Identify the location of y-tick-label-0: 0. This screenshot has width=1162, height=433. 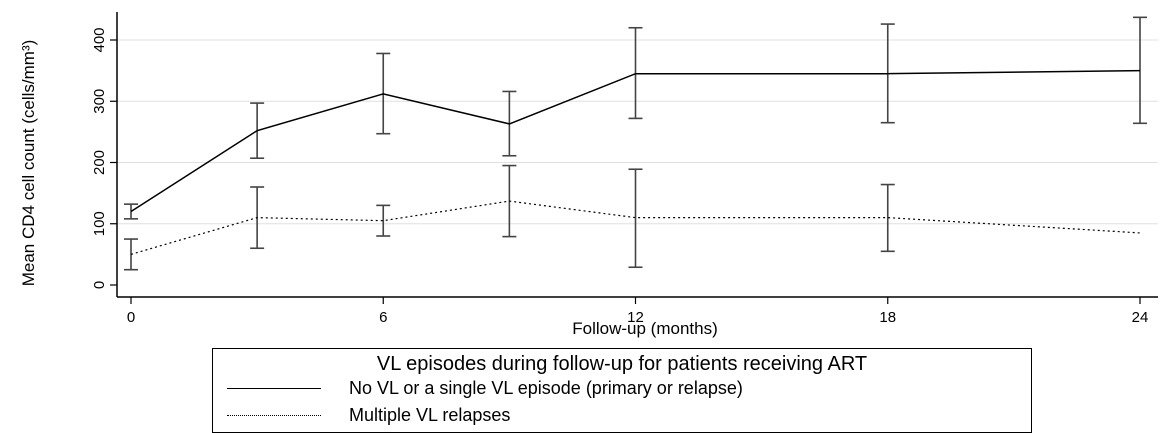
(99, 285).